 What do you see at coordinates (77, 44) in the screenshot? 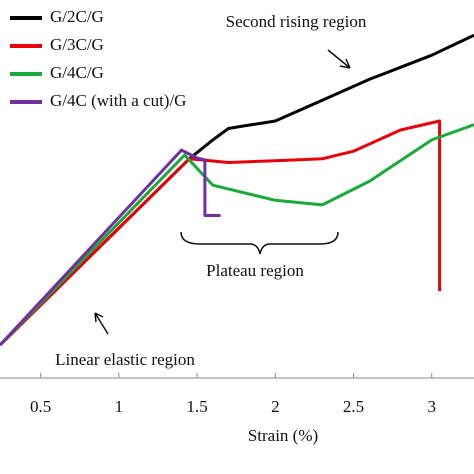
I see `legend-label: G/3C/G` at bounding box center [77, 44].